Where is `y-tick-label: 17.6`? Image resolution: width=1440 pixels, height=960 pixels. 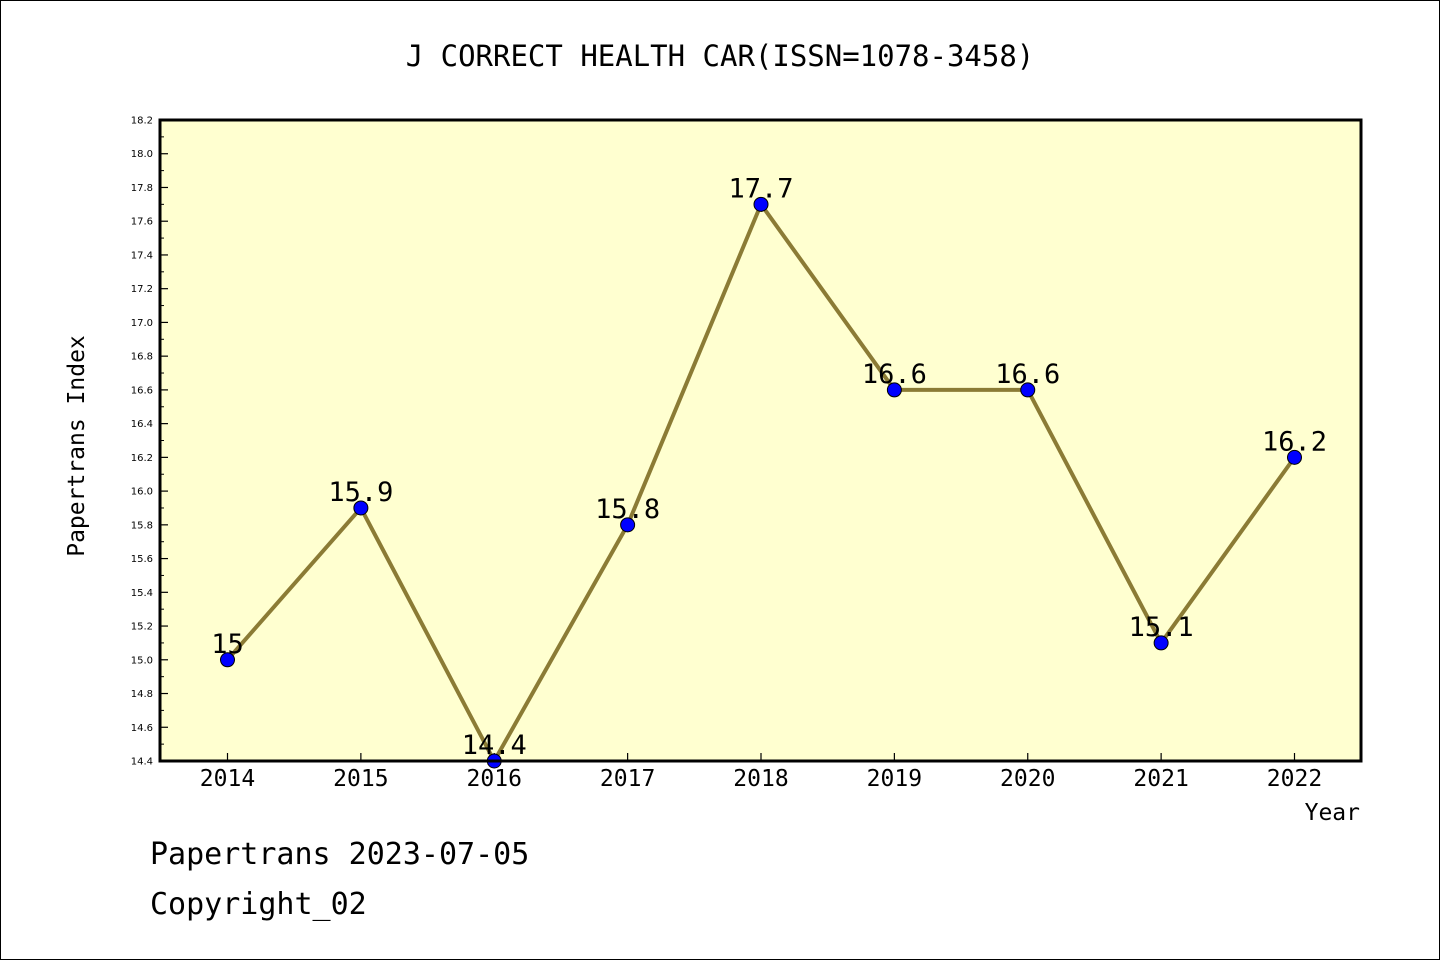 y-tick-label: 17.6 is located at coordinates (142, 222).